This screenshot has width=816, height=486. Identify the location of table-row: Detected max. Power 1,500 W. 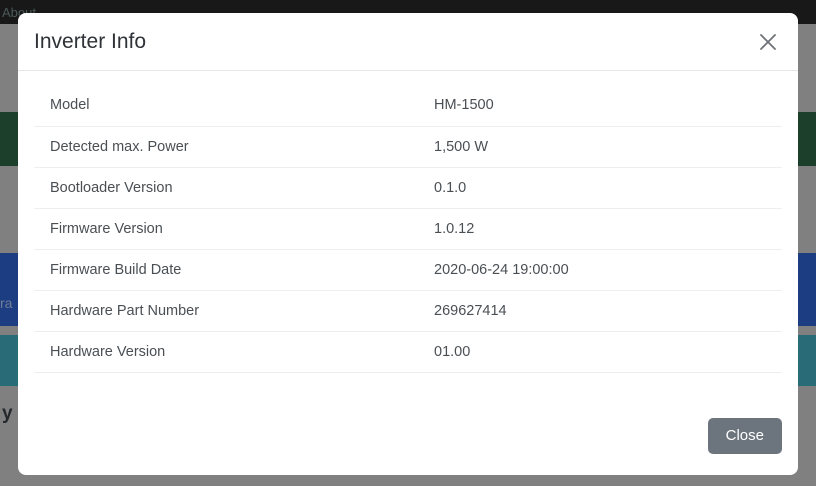
(408, 147).